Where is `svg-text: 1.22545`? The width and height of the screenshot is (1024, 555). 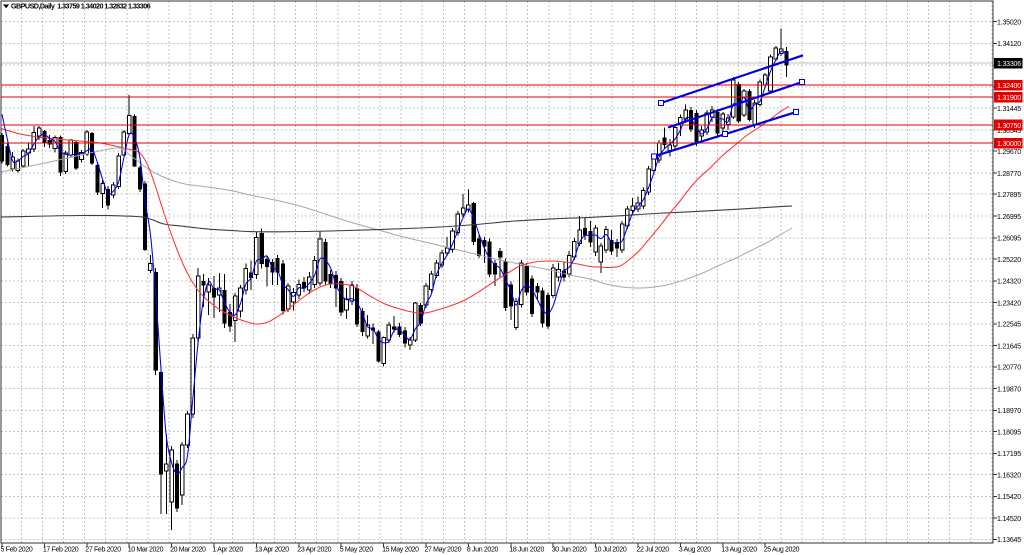
svg-text: 1.22545 is located at coordinates (1009, 325).